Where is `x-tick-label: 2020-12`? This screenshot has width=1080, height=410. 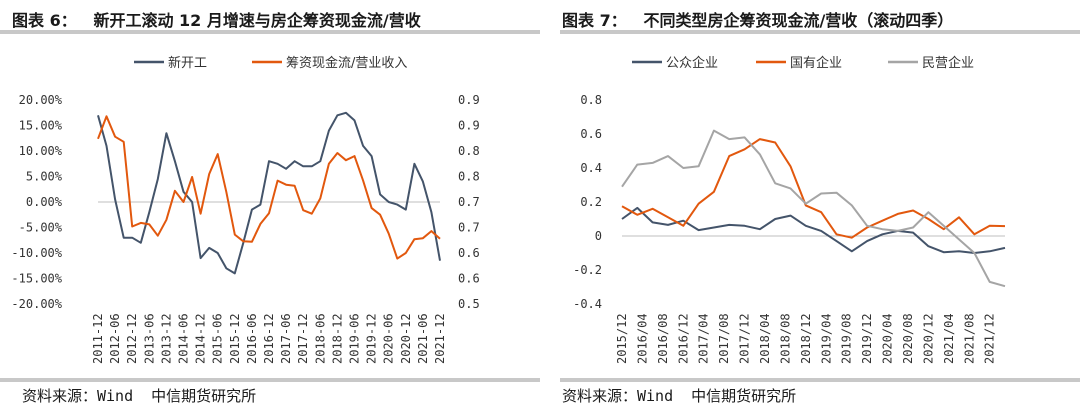
x-tick-label: 2020-12 is located at coordinates (406, 338).